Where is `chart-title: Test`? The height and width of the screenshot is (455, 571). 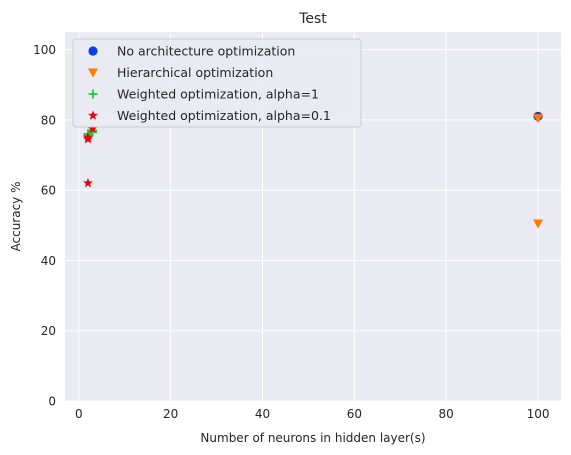 chart-title: Test is located at coordinates (312, 19).